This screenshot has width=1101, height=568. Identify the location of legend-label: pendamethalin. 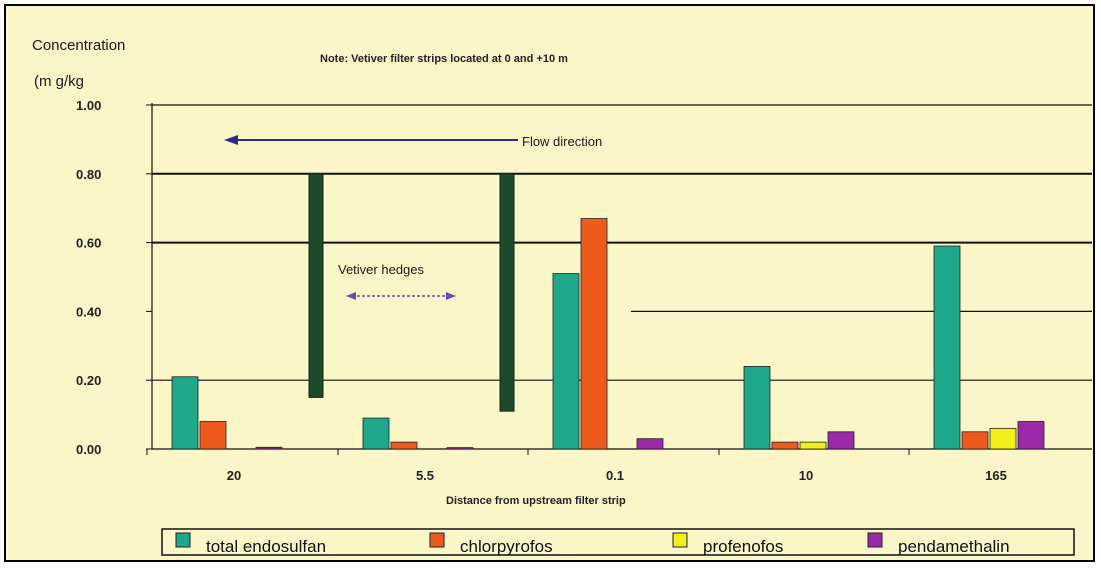
(954, 546).